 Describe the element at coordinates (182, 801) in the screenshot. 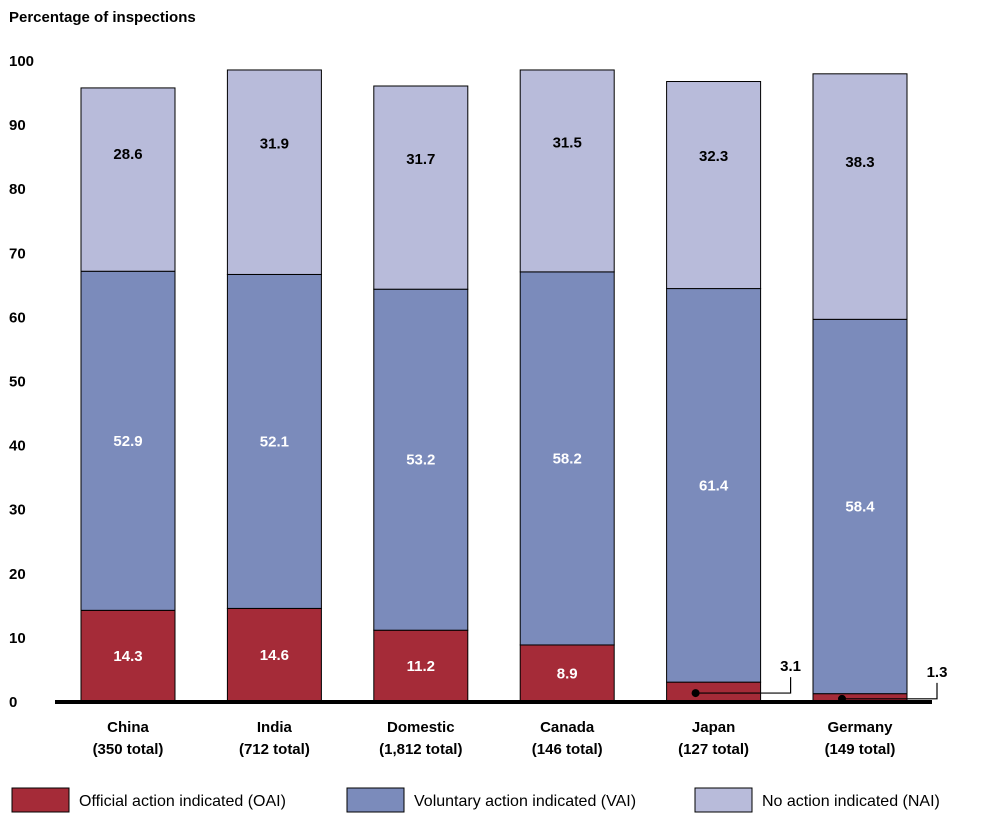

I see `legend-label: Official action indicated (OAI)` at that location.